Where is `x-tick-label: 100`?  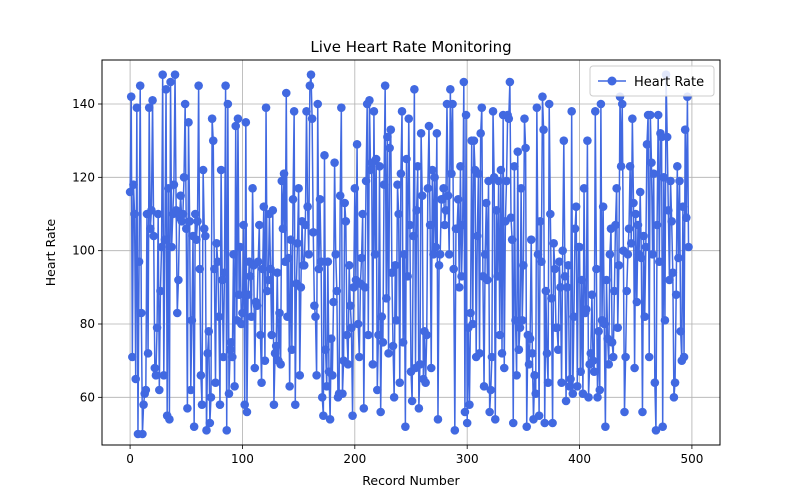 x-tick-label: 100 is located at coordinates (242, 459).